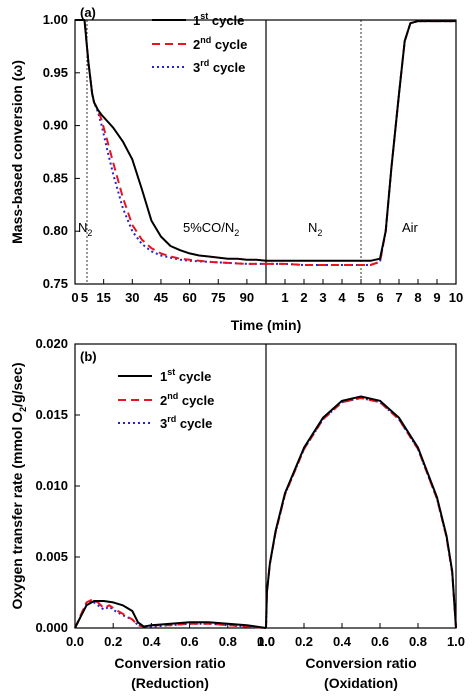  Describe the element at coordinates (85, 229) in the screenshot. I see `region-label-n2-start: N2` at that location.